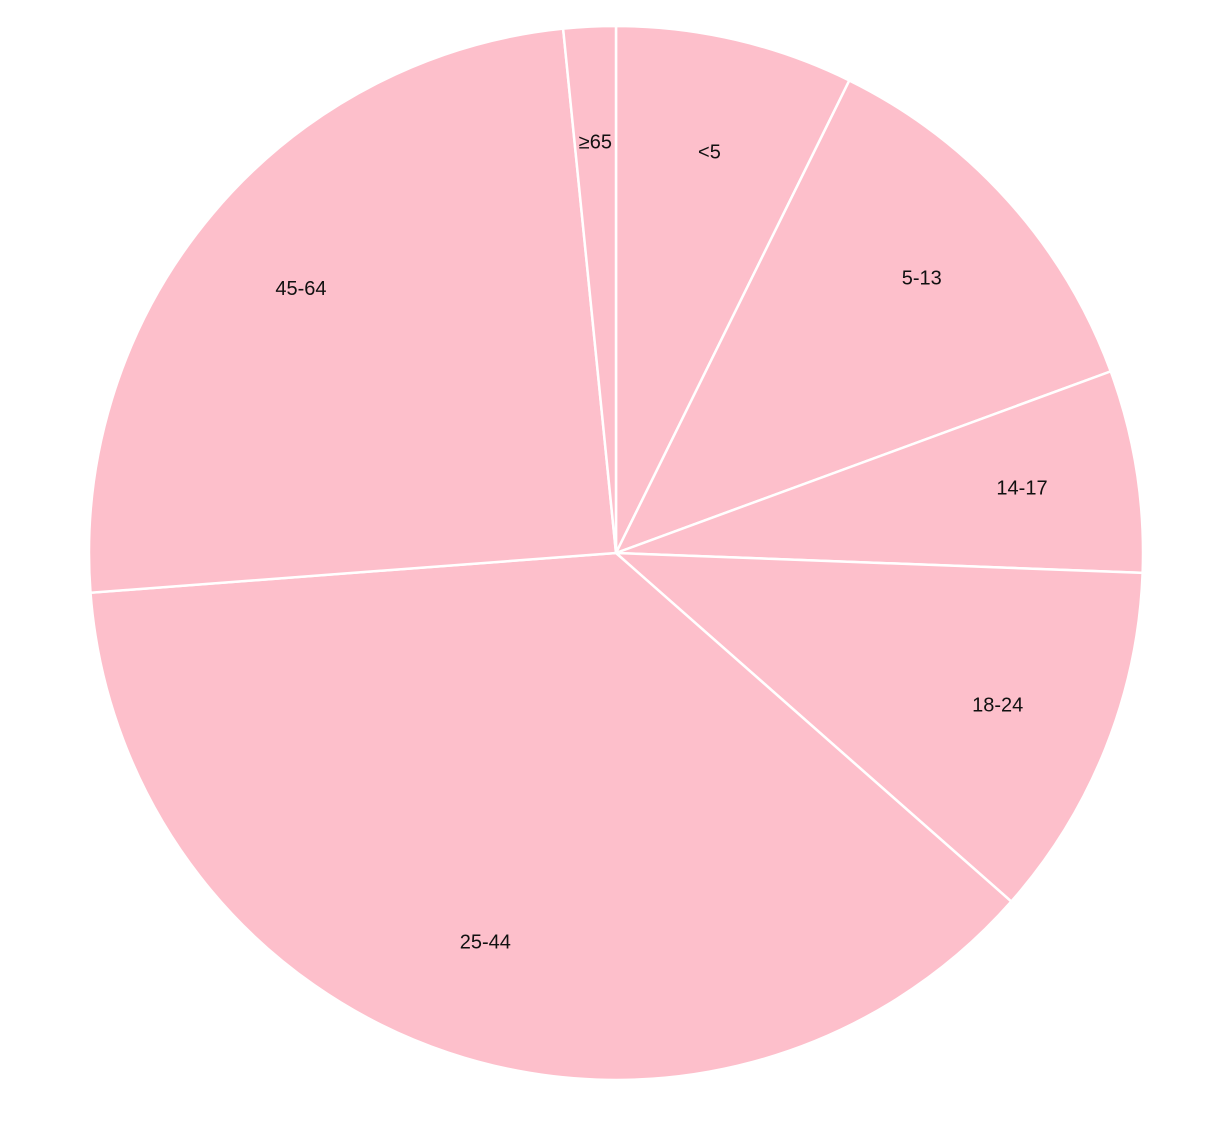 This screenshot has width=1220, height=1140. Describe the element at coordinates (922, 278) in the screenshot. I see `pie-label-1: 5-13` at that location.